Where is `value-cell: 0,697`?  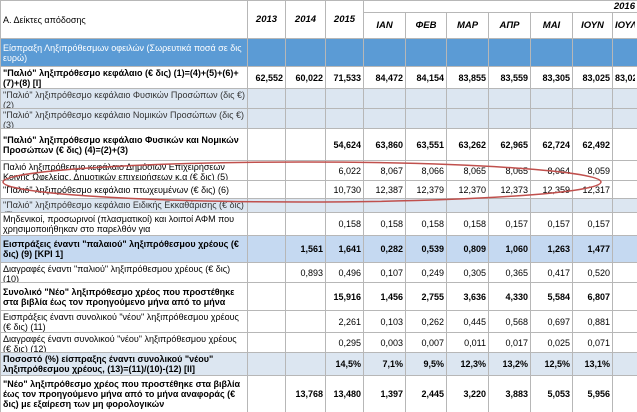 value-cell: 0,697 is located at coordinates (551, 321).